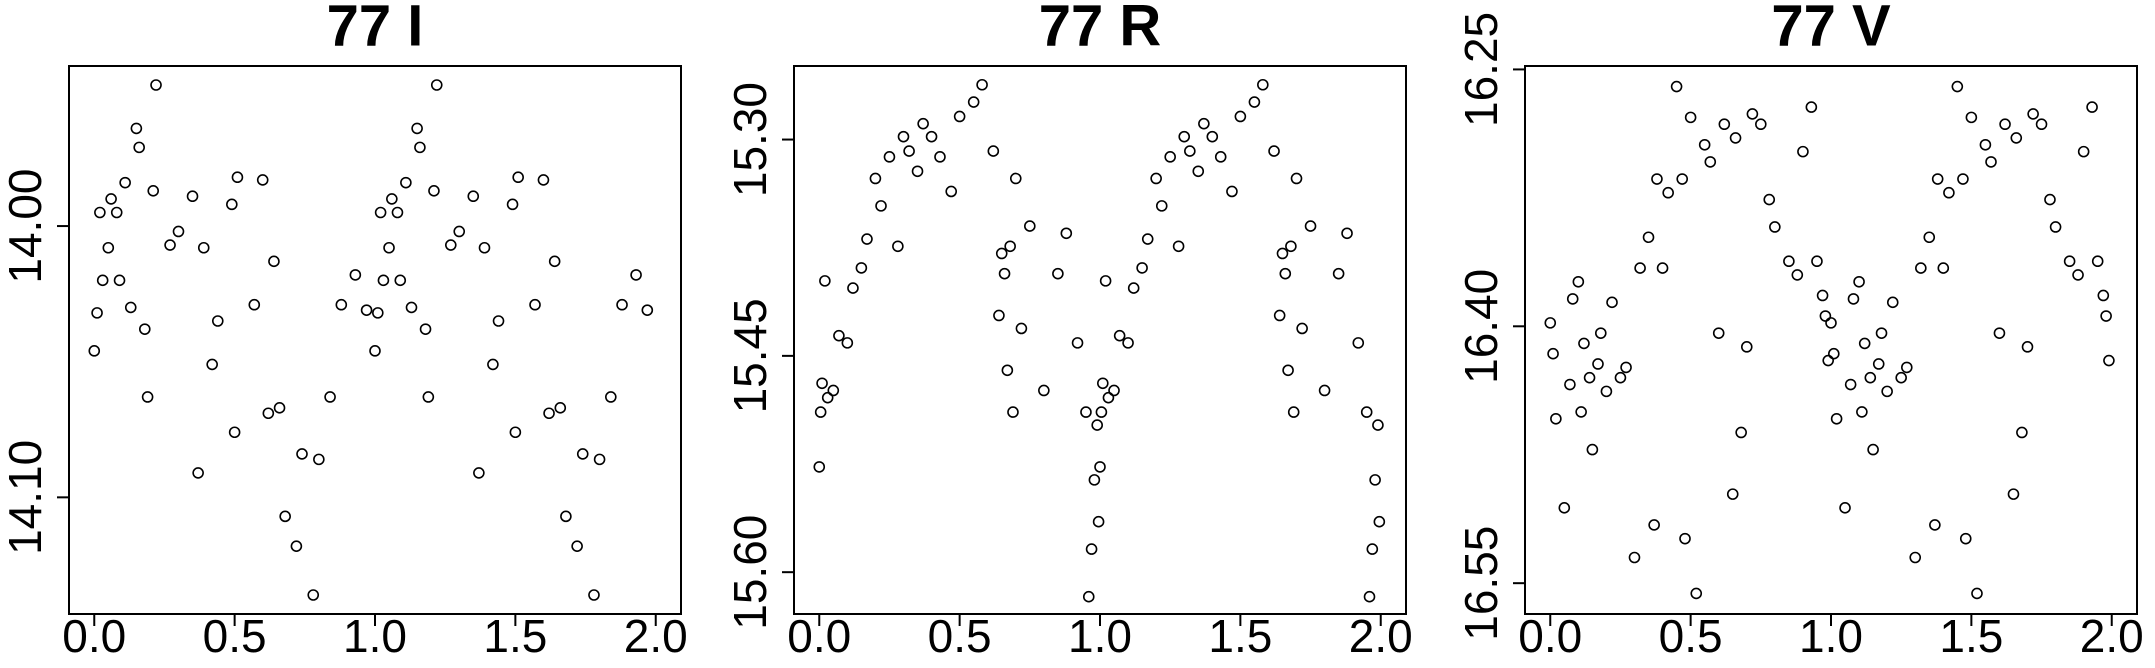  What do you see at coordinates (1100, 636) in the screenshot?
I see `x-tick-label: 1.0` at bounding box center [1100, 636].